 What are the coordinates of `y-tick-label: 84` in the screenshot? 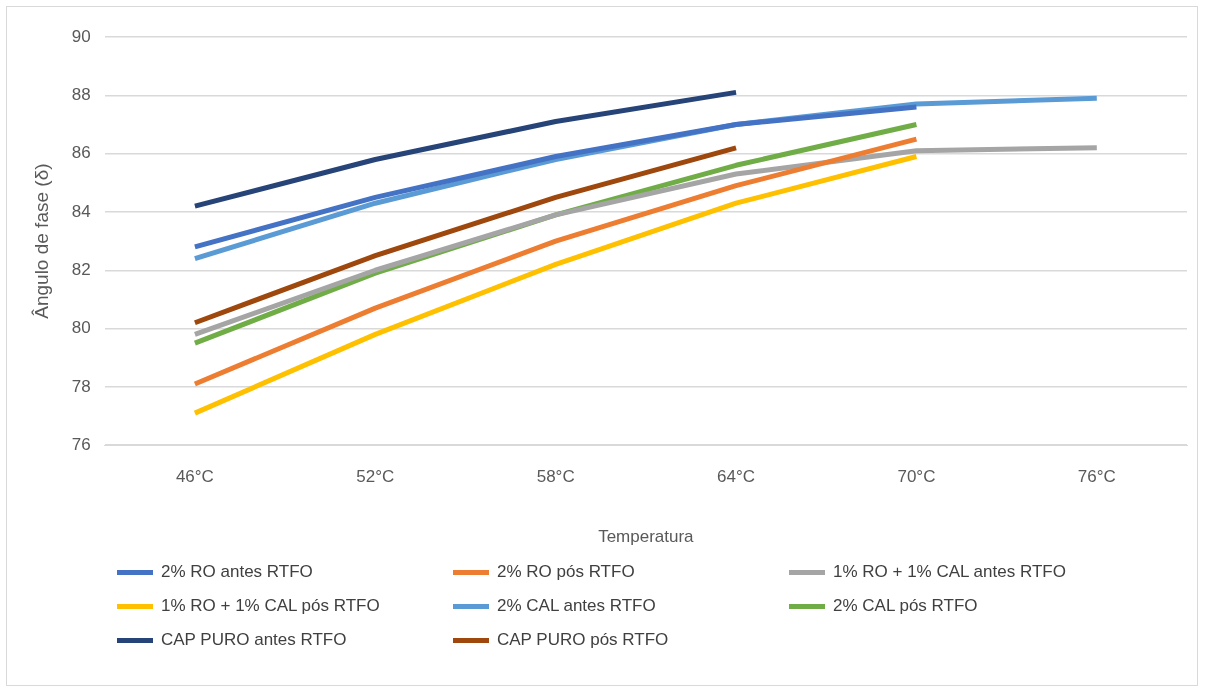 It's located at (81, 211).